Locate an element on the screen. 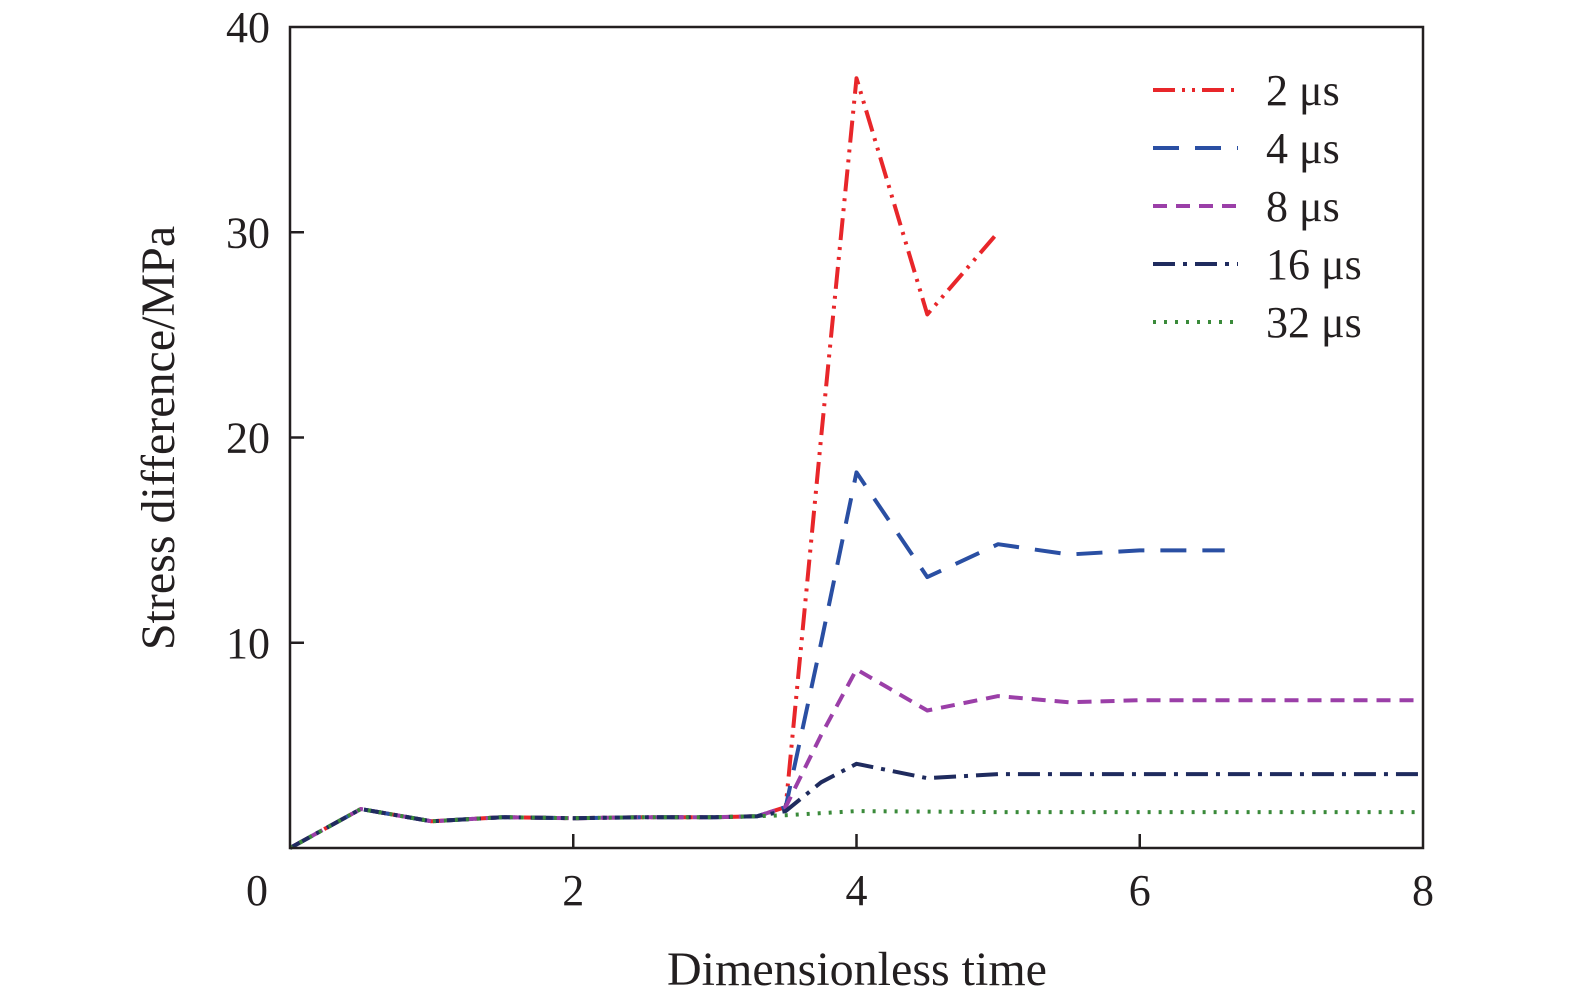 This screenshot has width=1575, height=1008. y-tick-label: 30 is located at coordinates (248, 232).